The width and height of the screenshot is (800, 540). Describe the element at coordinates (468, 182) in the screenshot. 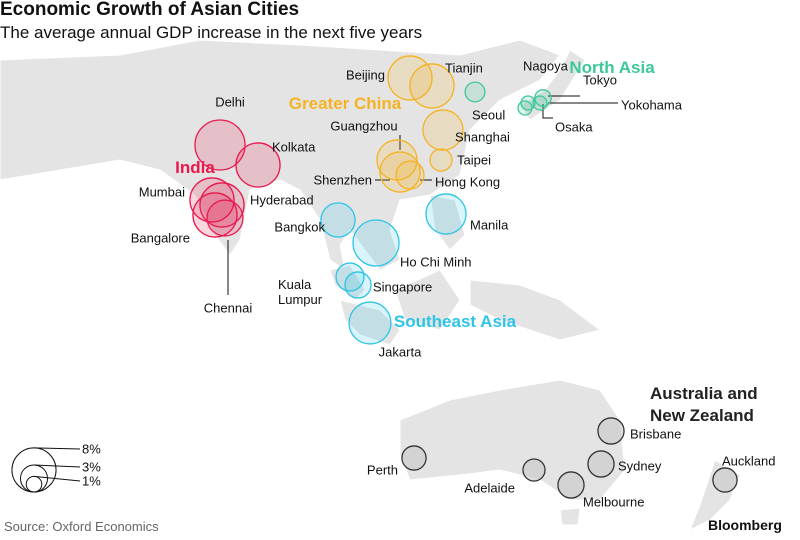

I see `city-label: Hong Kong` at that location.